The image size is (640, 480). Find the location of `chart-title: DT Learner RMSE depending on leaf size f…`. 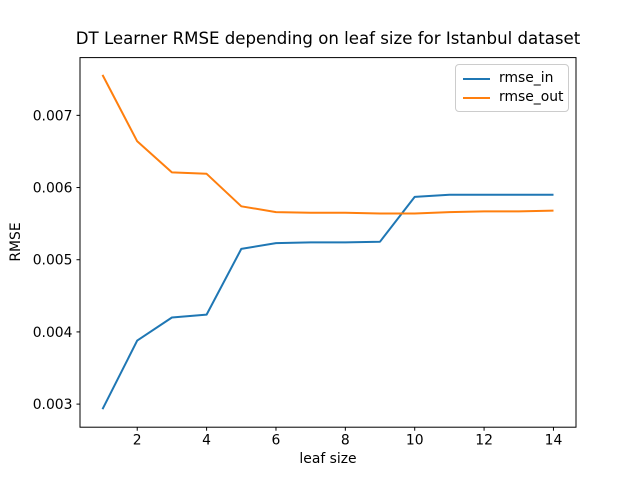

chart-title: DT Learner RMSE depending on leaf size f… is located at coordinates (328, 38).